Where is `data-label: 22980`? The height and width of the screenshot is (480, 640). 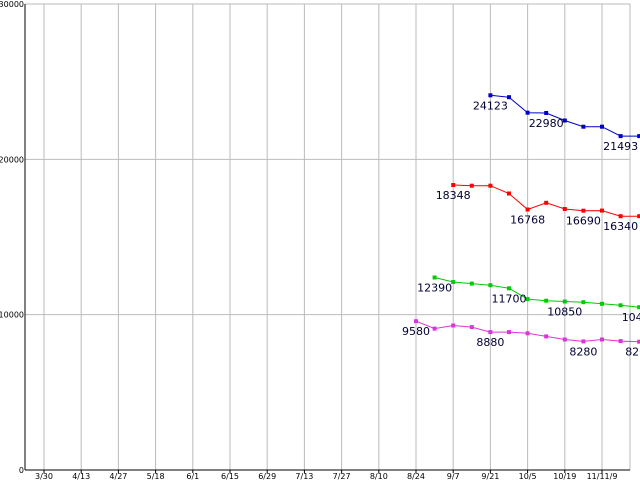
data-label: 22980 is located at coordinates (546, 123).